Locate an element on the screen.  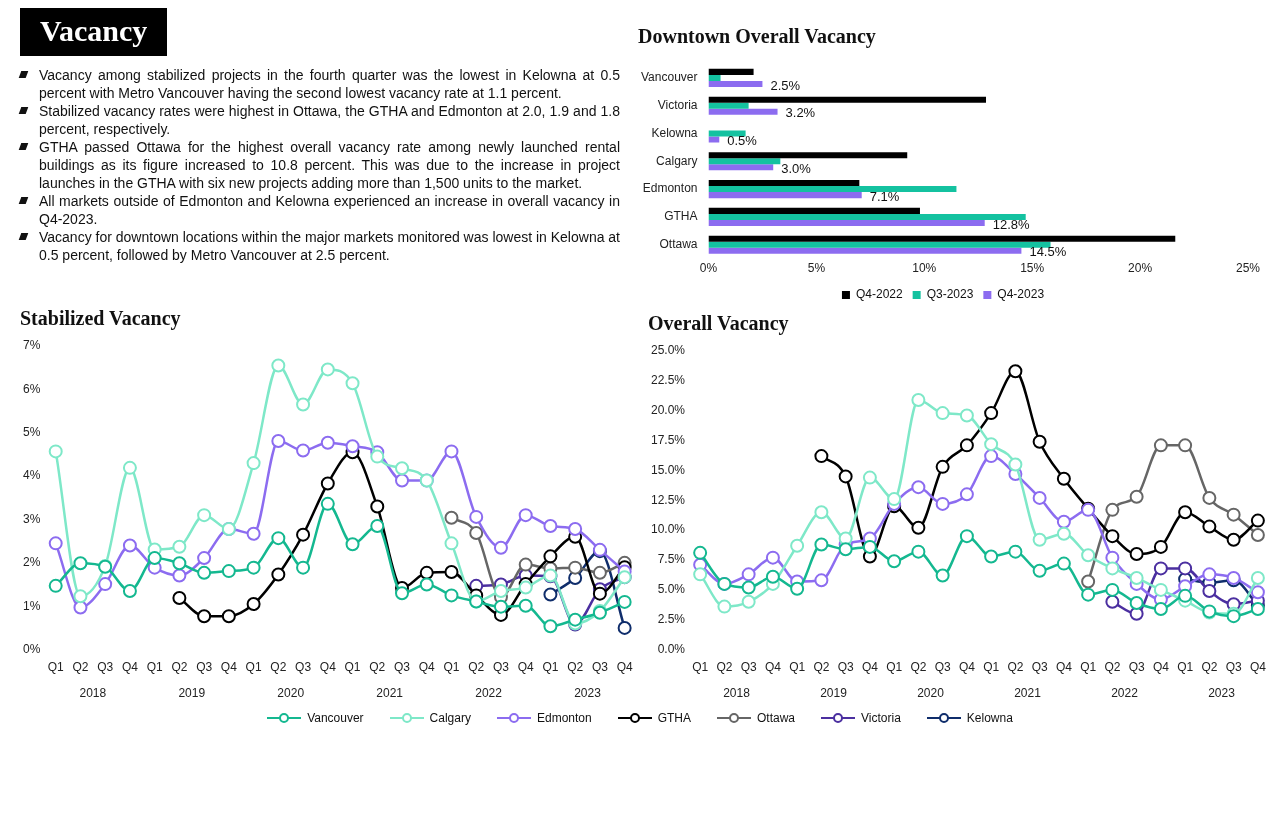
y-tick-label: Victoria is located at coordinates (677, 105).